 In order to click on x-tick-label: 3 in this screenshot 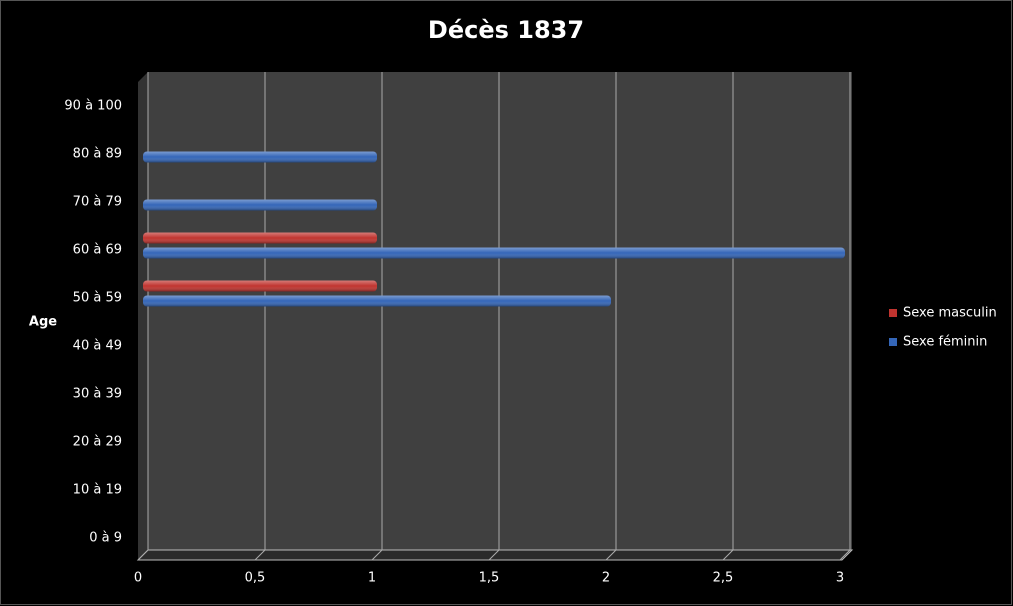, I will do `click(840, 578)`.